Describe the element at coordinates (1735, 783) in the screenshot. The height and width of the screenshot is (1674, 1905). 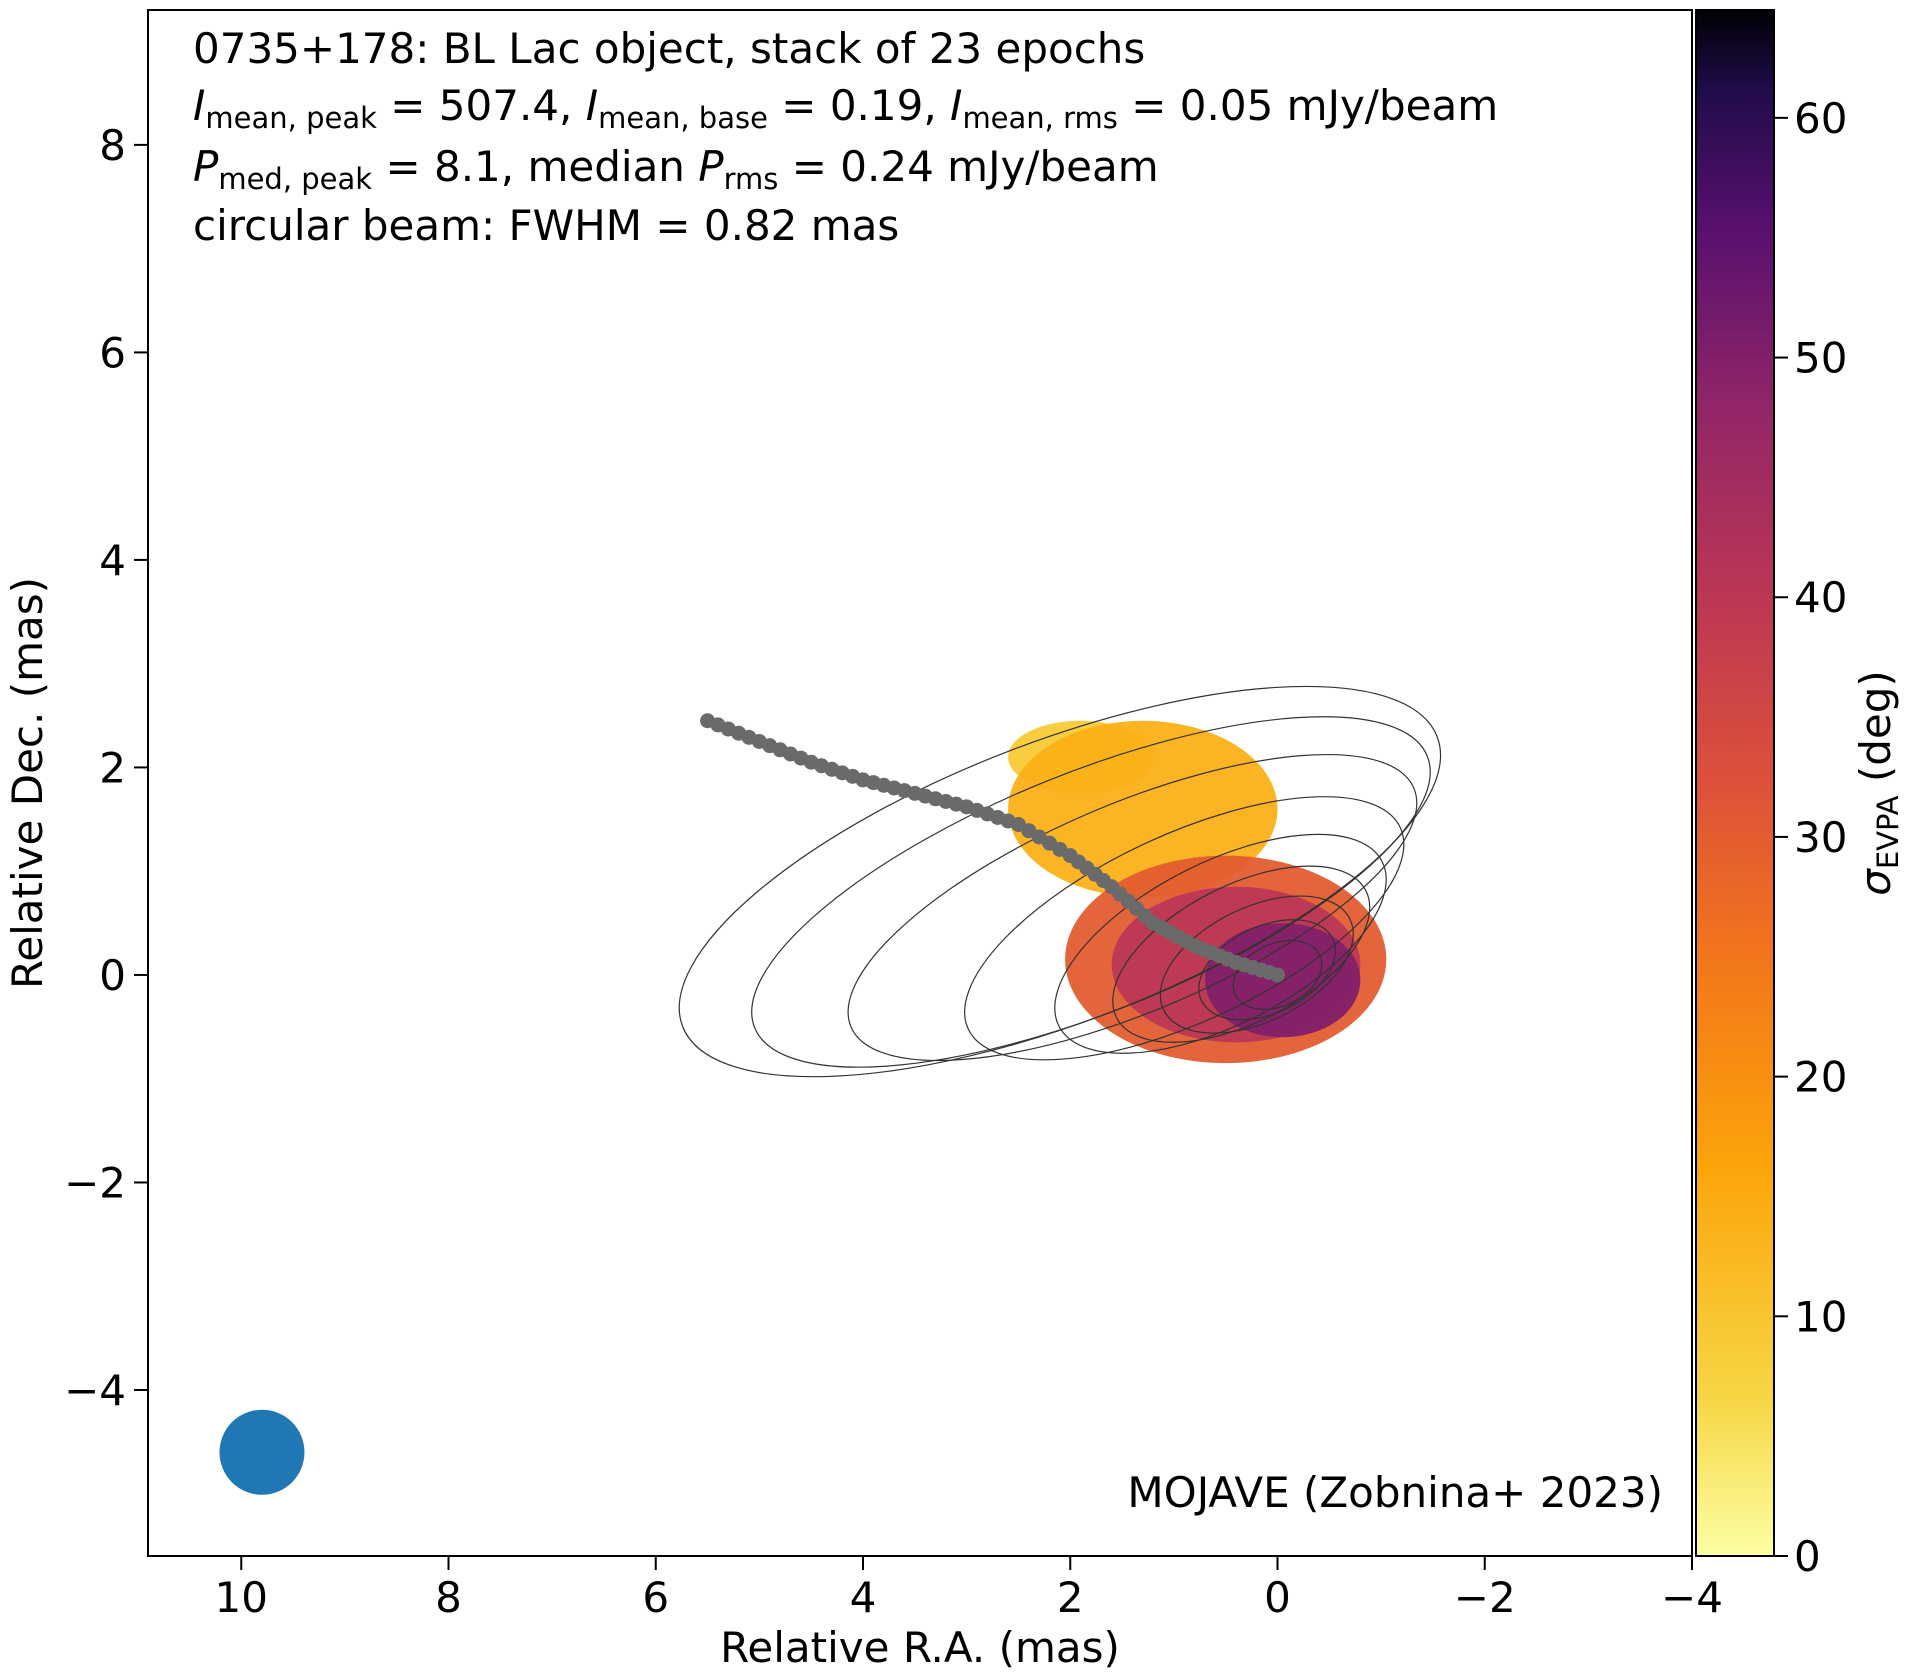
I see `colorbar-gradient` at that location.